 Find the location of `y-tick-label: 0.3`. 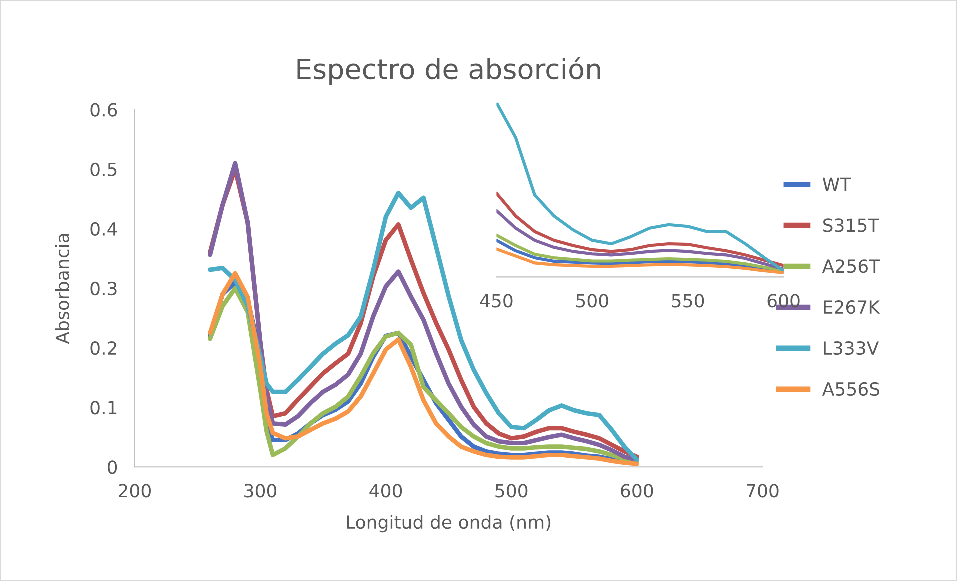

y-tick-label: 0.3 is located at coordinates (103, 289).